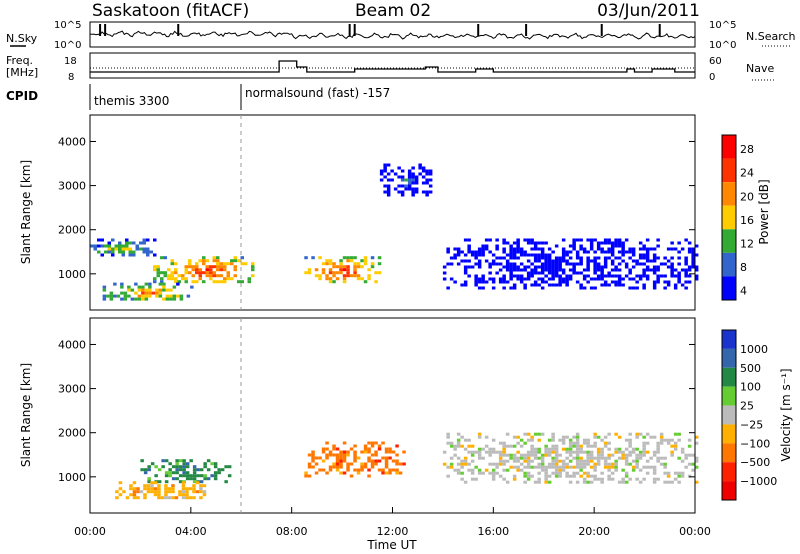  I want to click on nave-label: Nave, so click(760, 68).